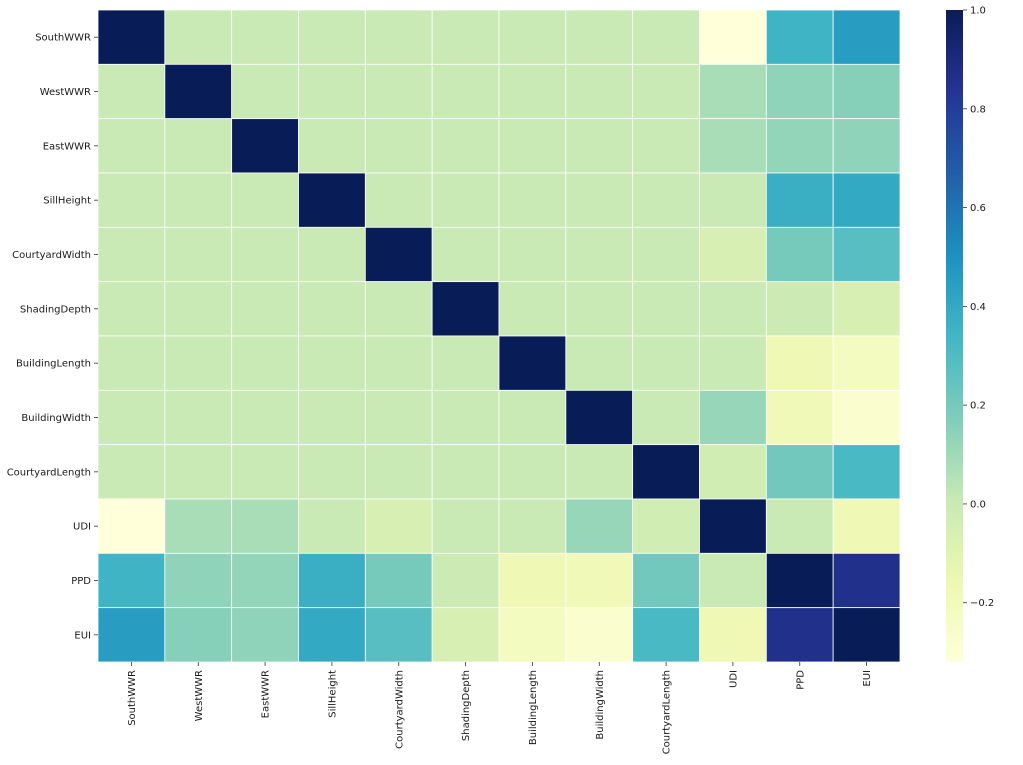  What do you see at coordinates (970, 334) in the screenshot?
I see `colorbar: 1.0 0.8 0.6 0.4 0.2 0.0 −0.2` at bounding box center [970, 334].